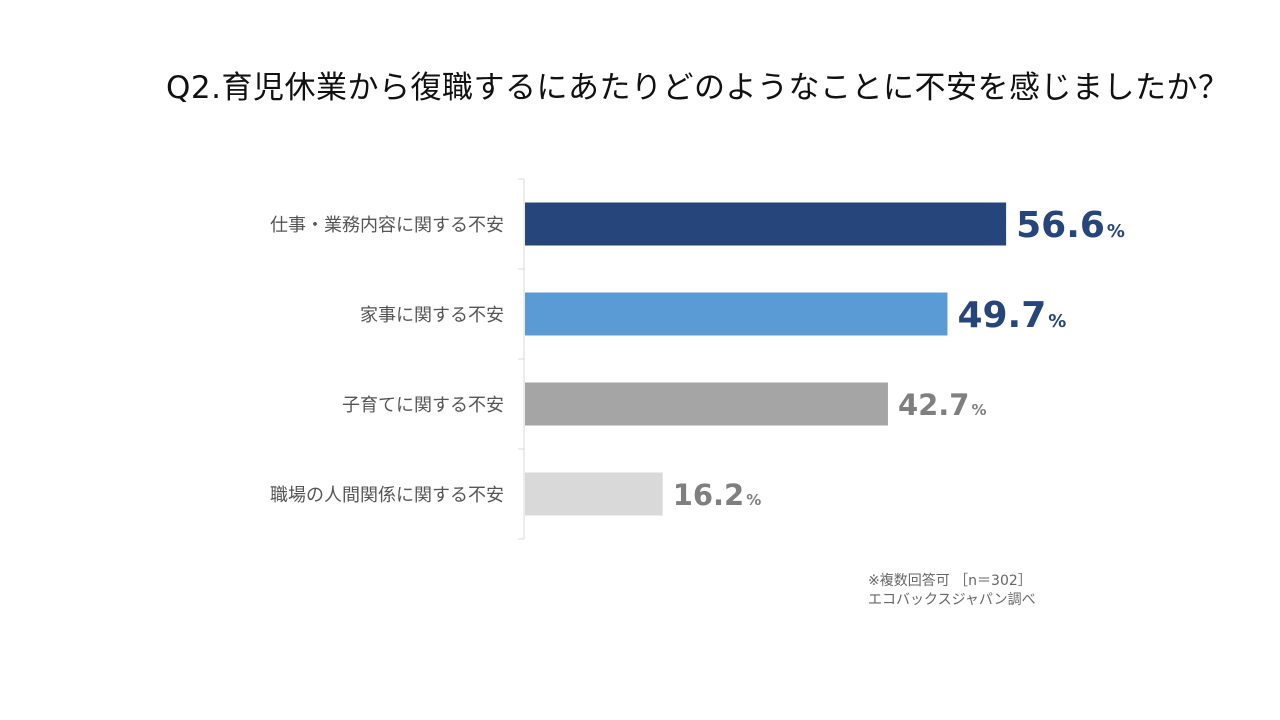 The height and width of the screenshot is (720, 1280). Describe the element at coordinates (1070, 225) in the screenshot. I see `data-label: 56.6%` at that location.